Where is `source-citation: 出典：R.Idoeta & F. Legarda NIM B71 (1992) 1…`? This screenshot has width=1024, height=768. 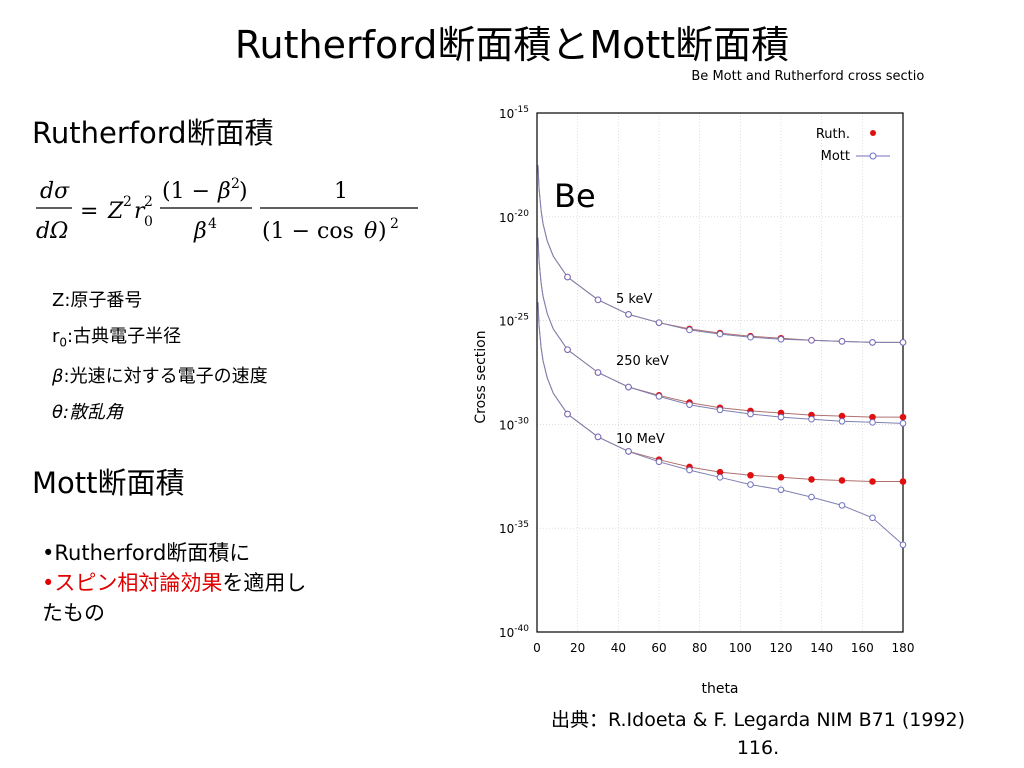
source-citation: 出典：R.Idoeta & F. Legarda NIM B71 (1992) 1… is located at coordinates (758, 734).